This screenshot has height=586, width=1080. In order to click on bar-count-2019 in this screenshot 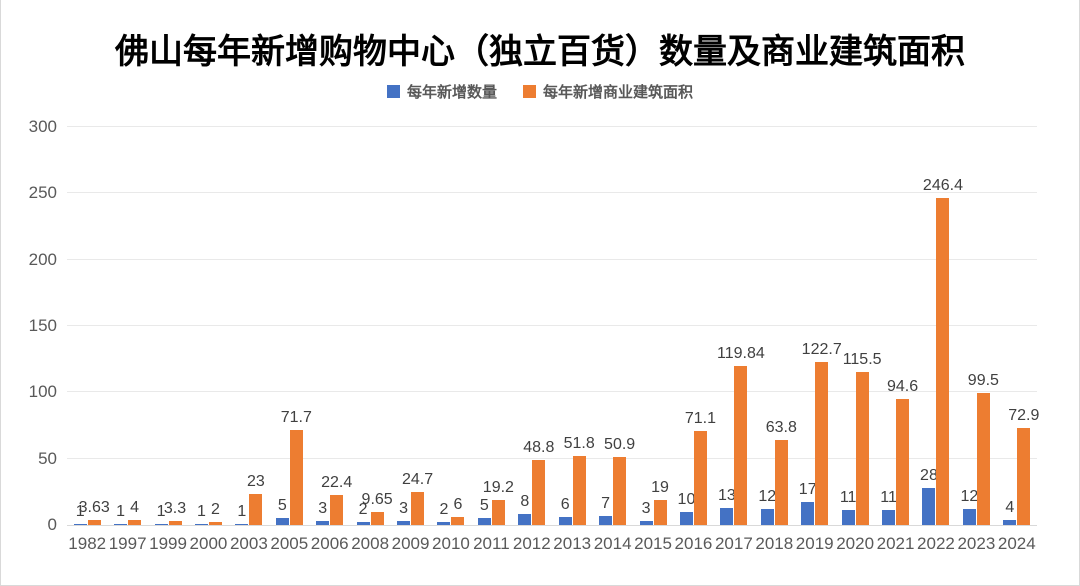, I will do `click(808, 513)`.